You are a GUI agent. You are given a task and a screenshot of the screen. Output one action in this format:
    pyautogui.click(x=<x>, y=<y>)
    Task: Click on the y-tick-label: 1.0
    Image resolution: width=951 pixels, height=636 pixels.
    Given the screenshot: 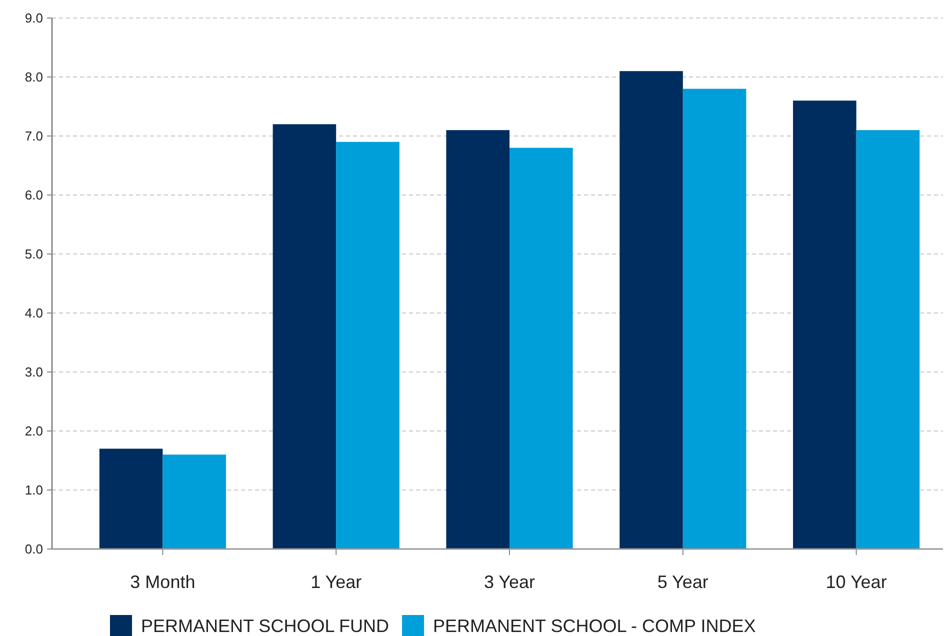 What is the action you would take?
    pyautogui.click(x=33, y=490)
    